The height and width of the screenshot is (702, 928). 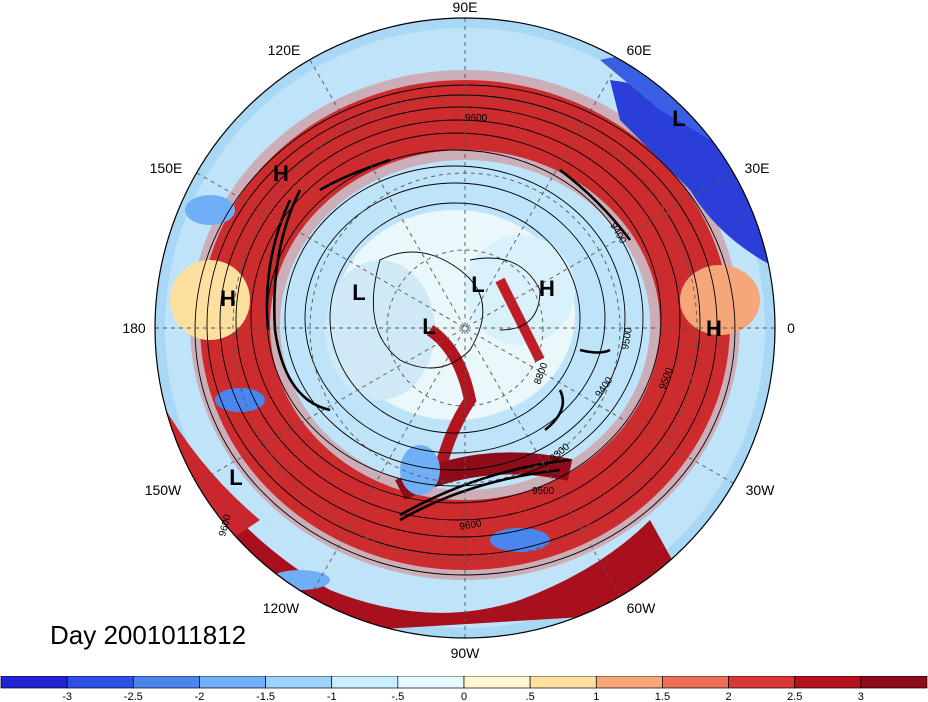 I want to click on lon-label-60e: 60E, so click(x=639, y=50).